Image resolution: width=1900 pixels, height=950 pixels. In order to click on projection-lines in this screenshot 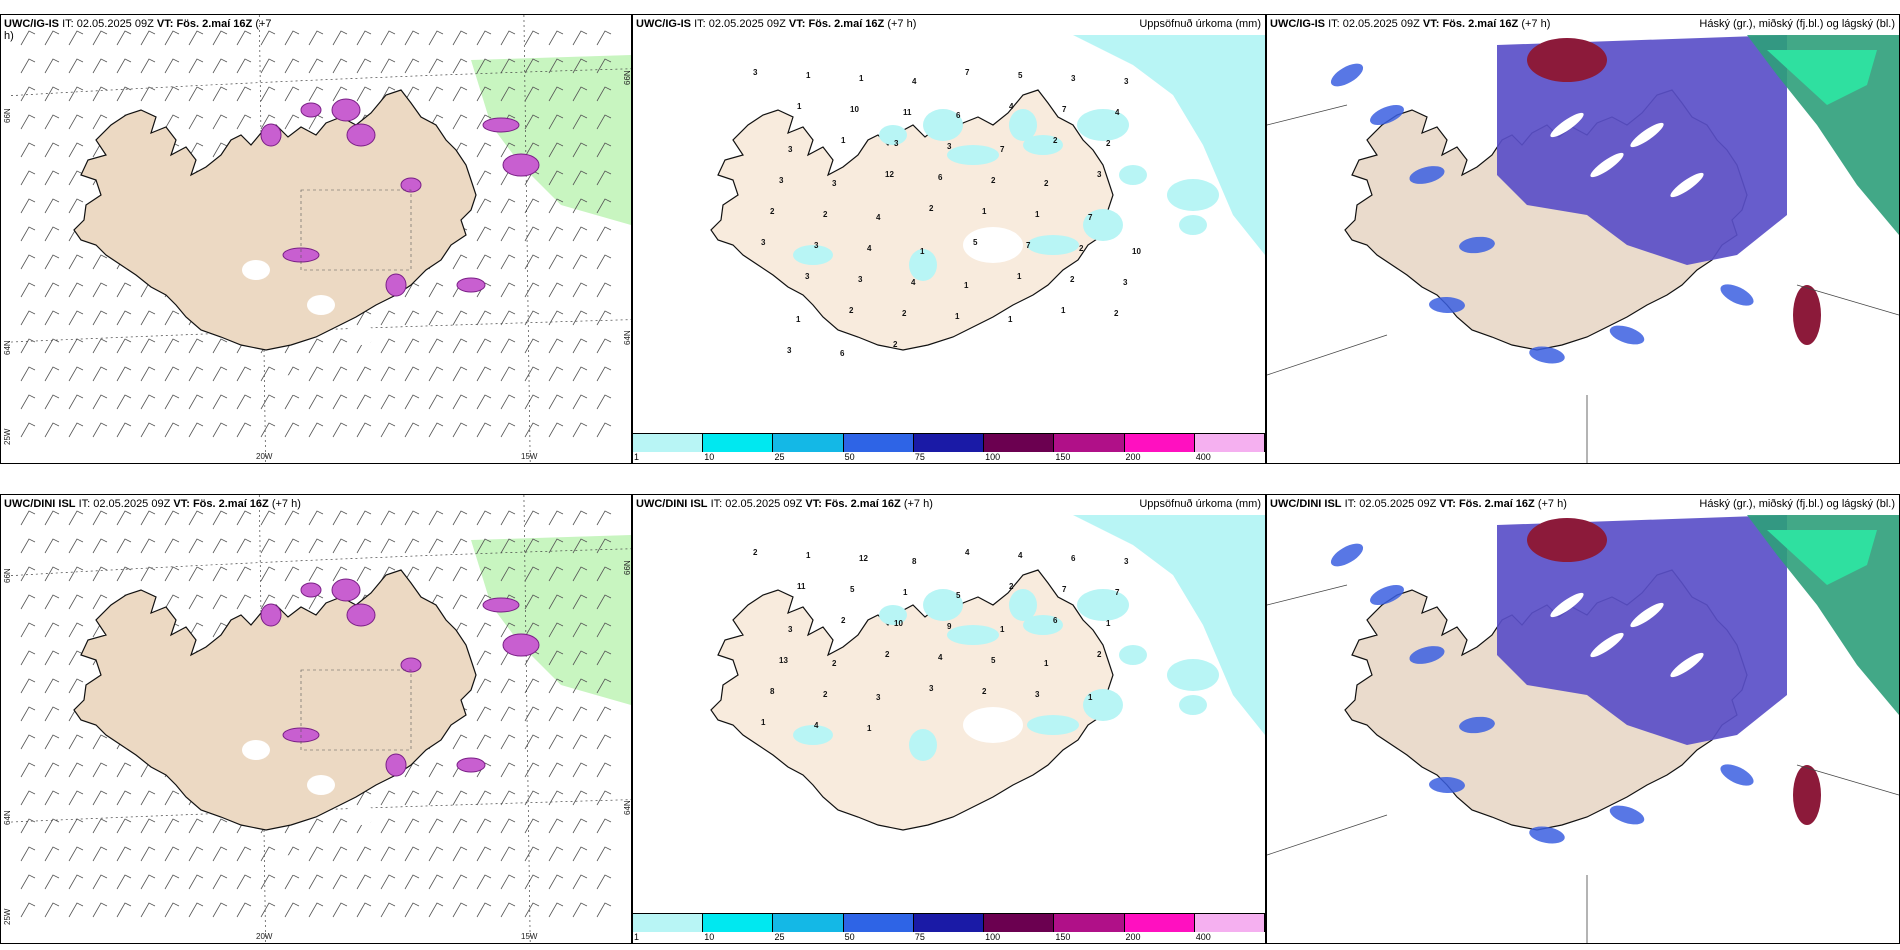, I will do `click(1583, 763)`.